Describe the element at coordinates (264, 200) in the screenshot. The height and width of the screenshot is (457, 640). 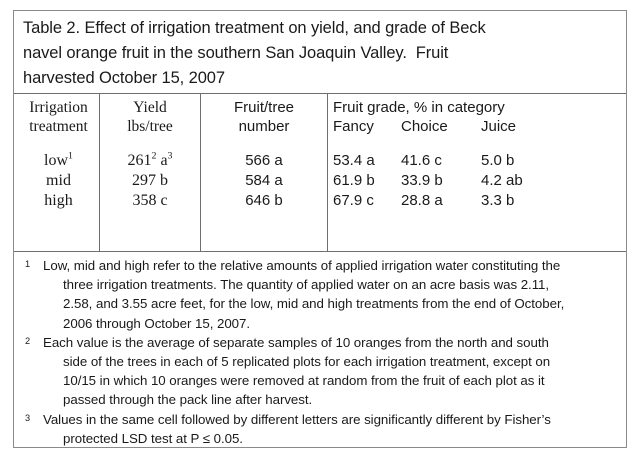
I see `table-row: 646 b` at that location.